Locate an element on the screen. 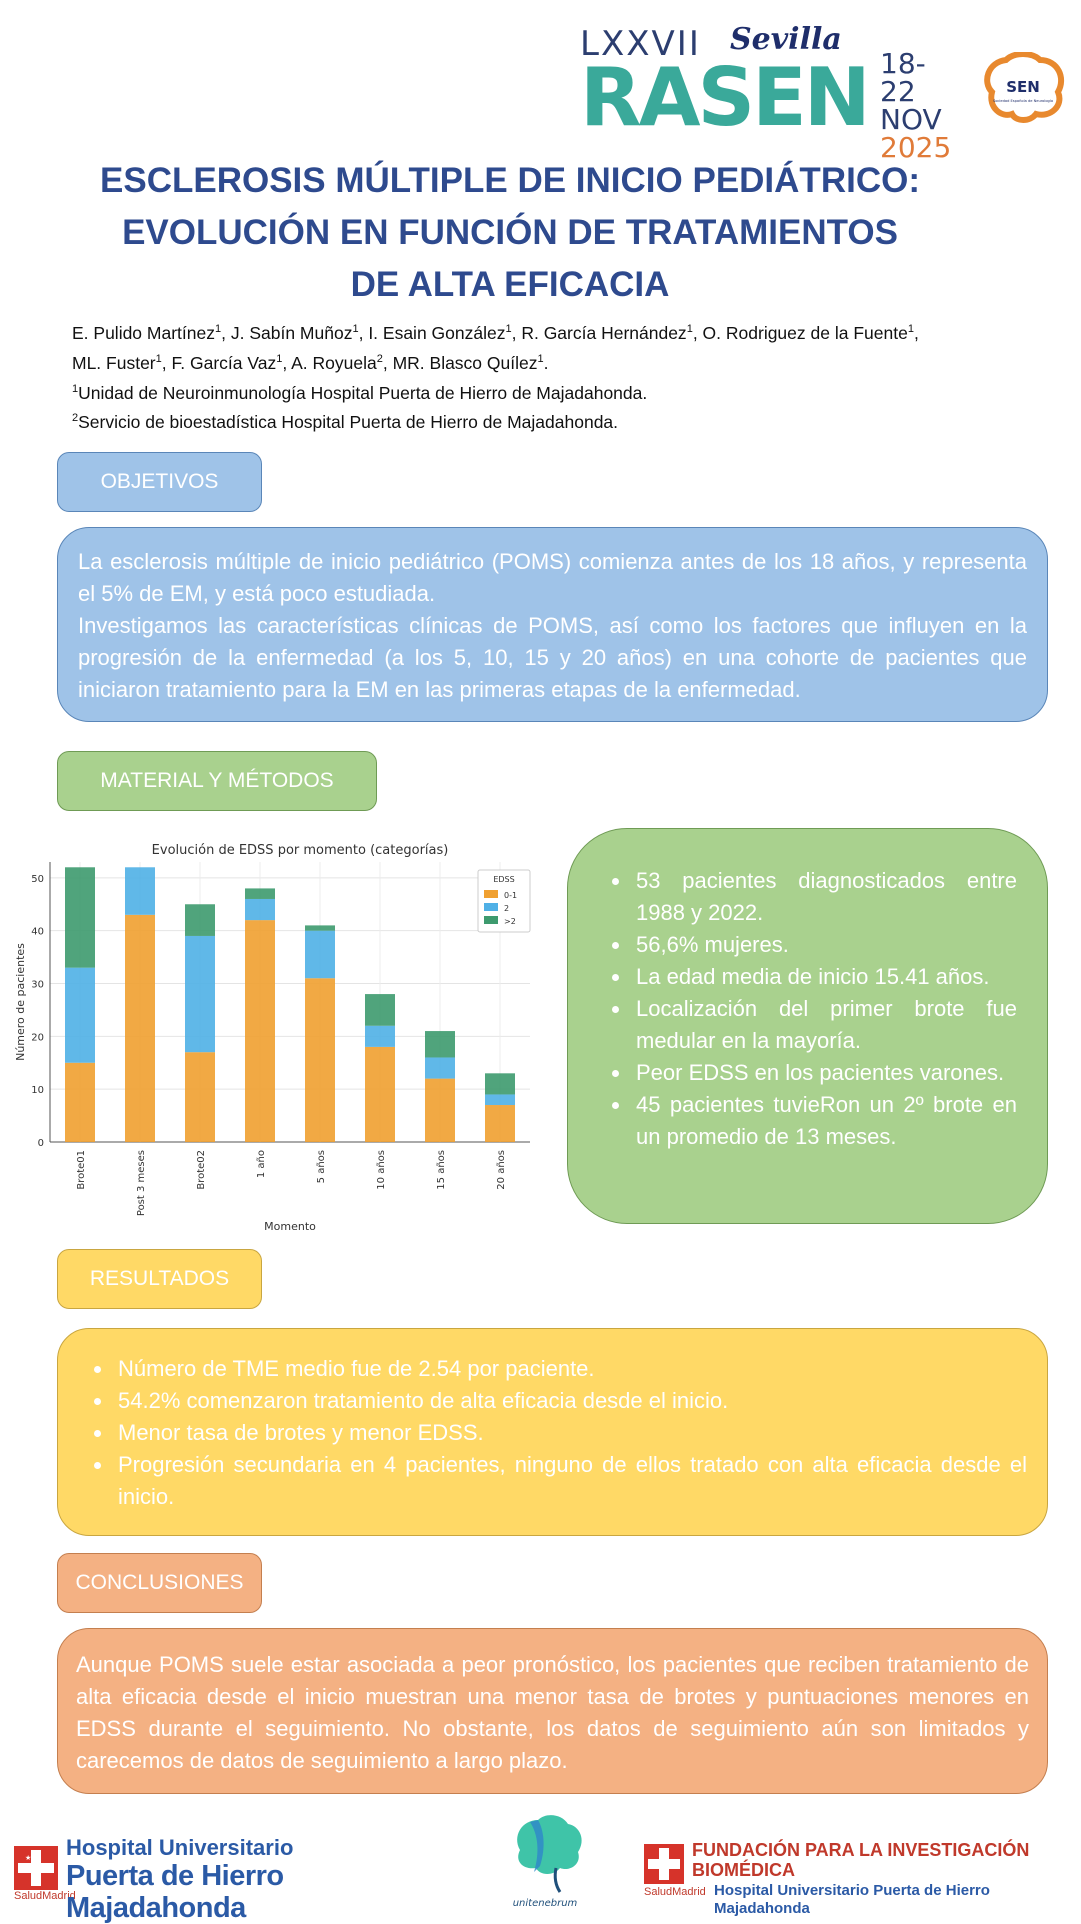 This screenshot has width=1081, height=1924. legend-title: EDSS is located at coordinates (503, 879).